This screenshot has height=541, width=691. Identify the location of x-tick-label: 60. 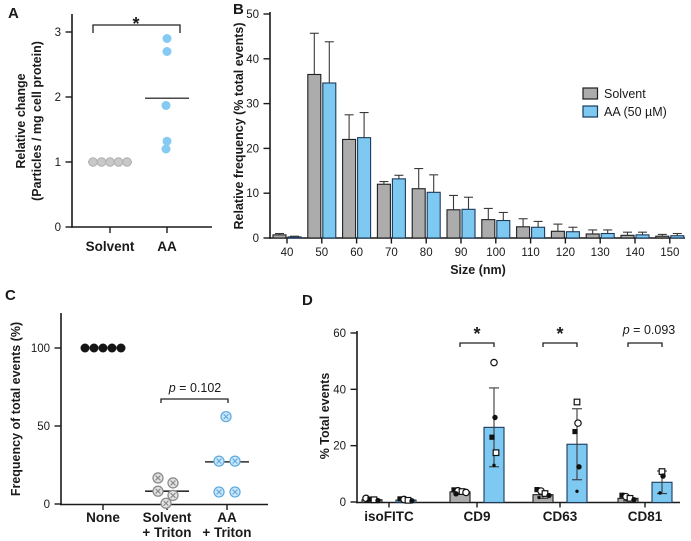
(356, 253).